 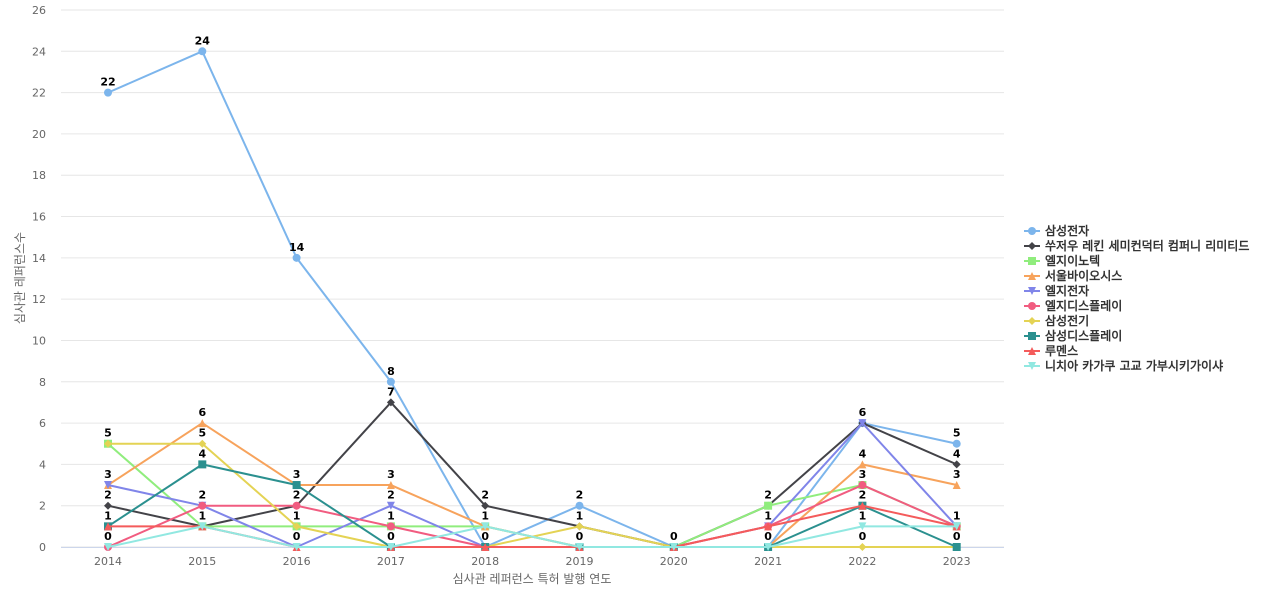 I want to click on data-label: 22, so click(x=107, y=82).